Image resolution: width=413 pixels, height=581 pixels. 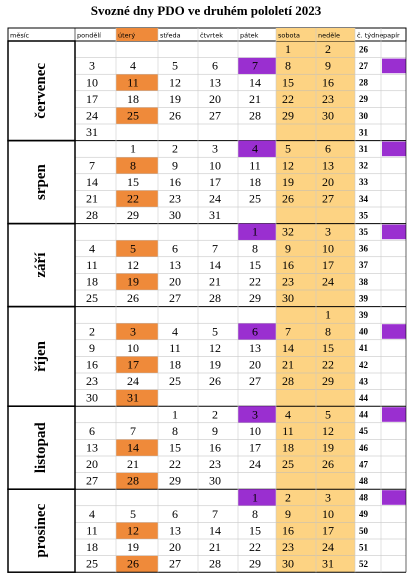 I want to click on day-number: 11, so click(x=255, y=165).